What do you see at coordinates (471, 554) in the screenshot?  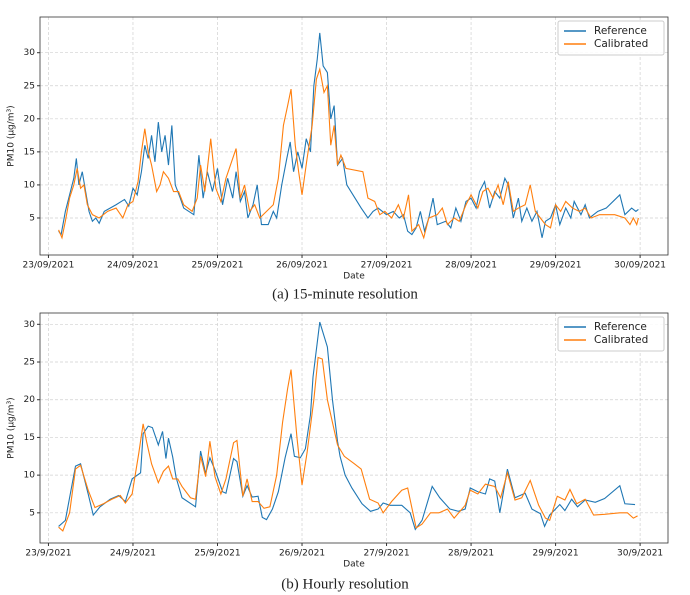 I see `x-tick-label: 28/9/2021` at bounding box center [471, 554].